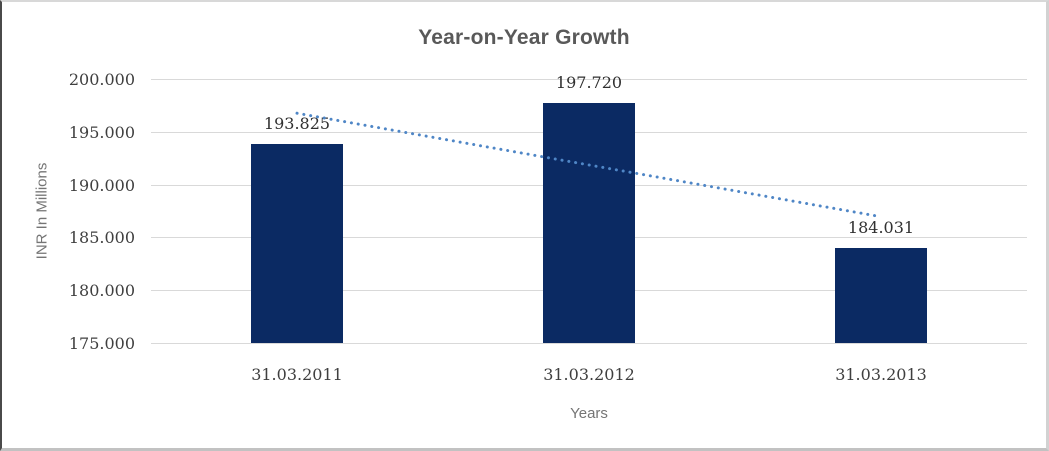 This screenshot has height=451, width=1049. I want to click on x-tick-label: 31.03.2012, so click(589, 374).